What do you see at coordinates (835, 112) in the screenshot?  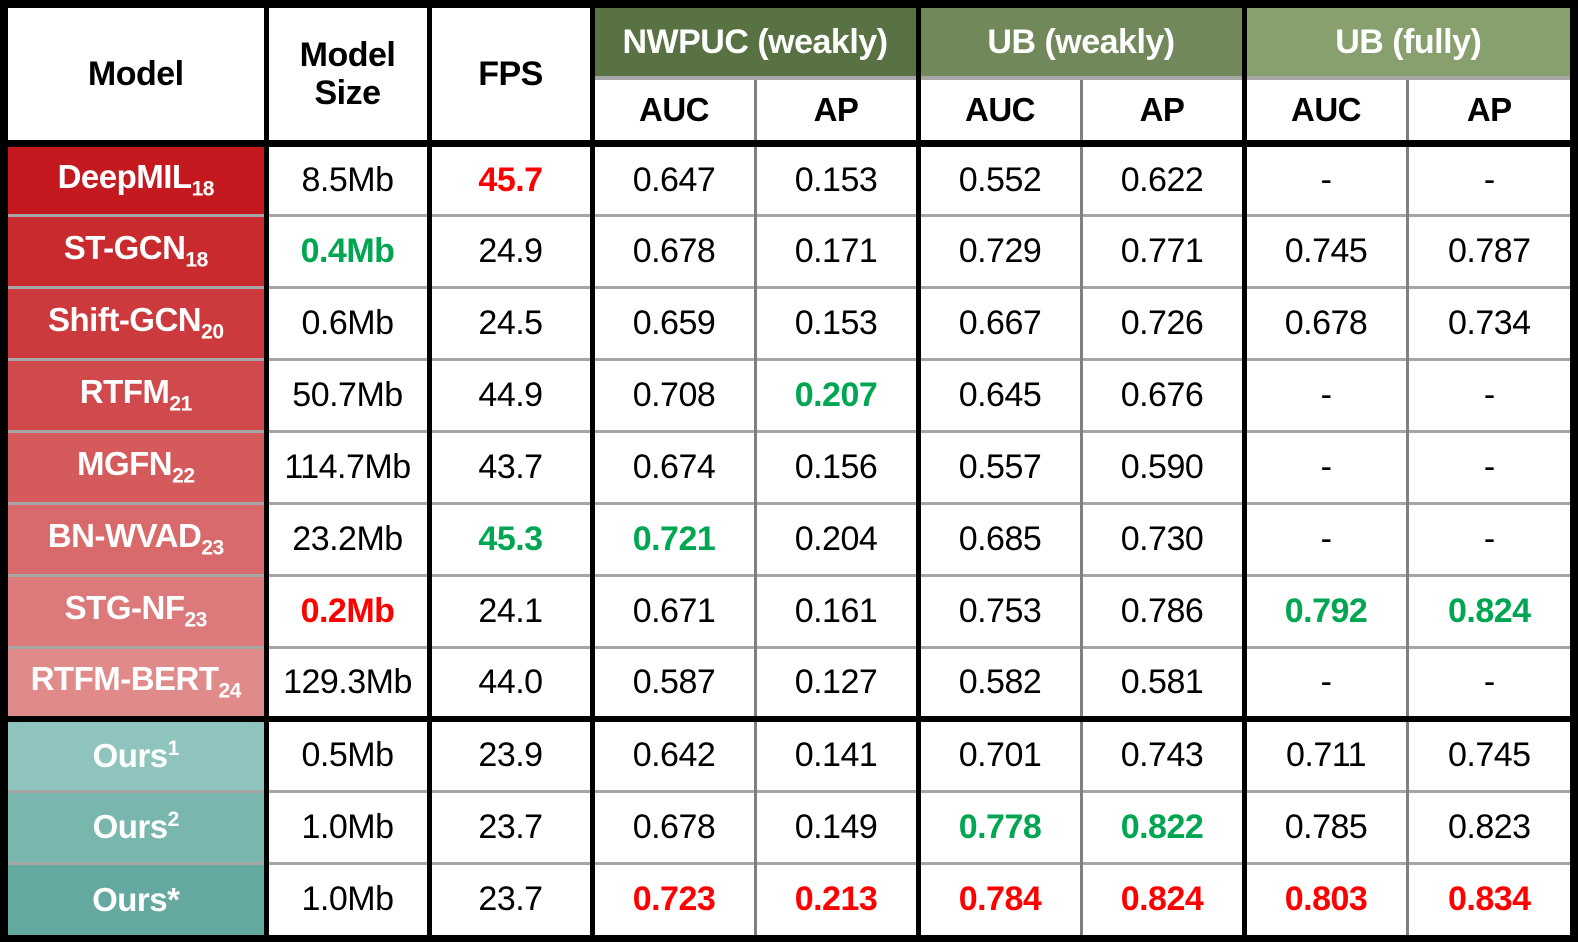 I see `sub-header-ap-nwpuc: AP` at bounding box center [835, 112].